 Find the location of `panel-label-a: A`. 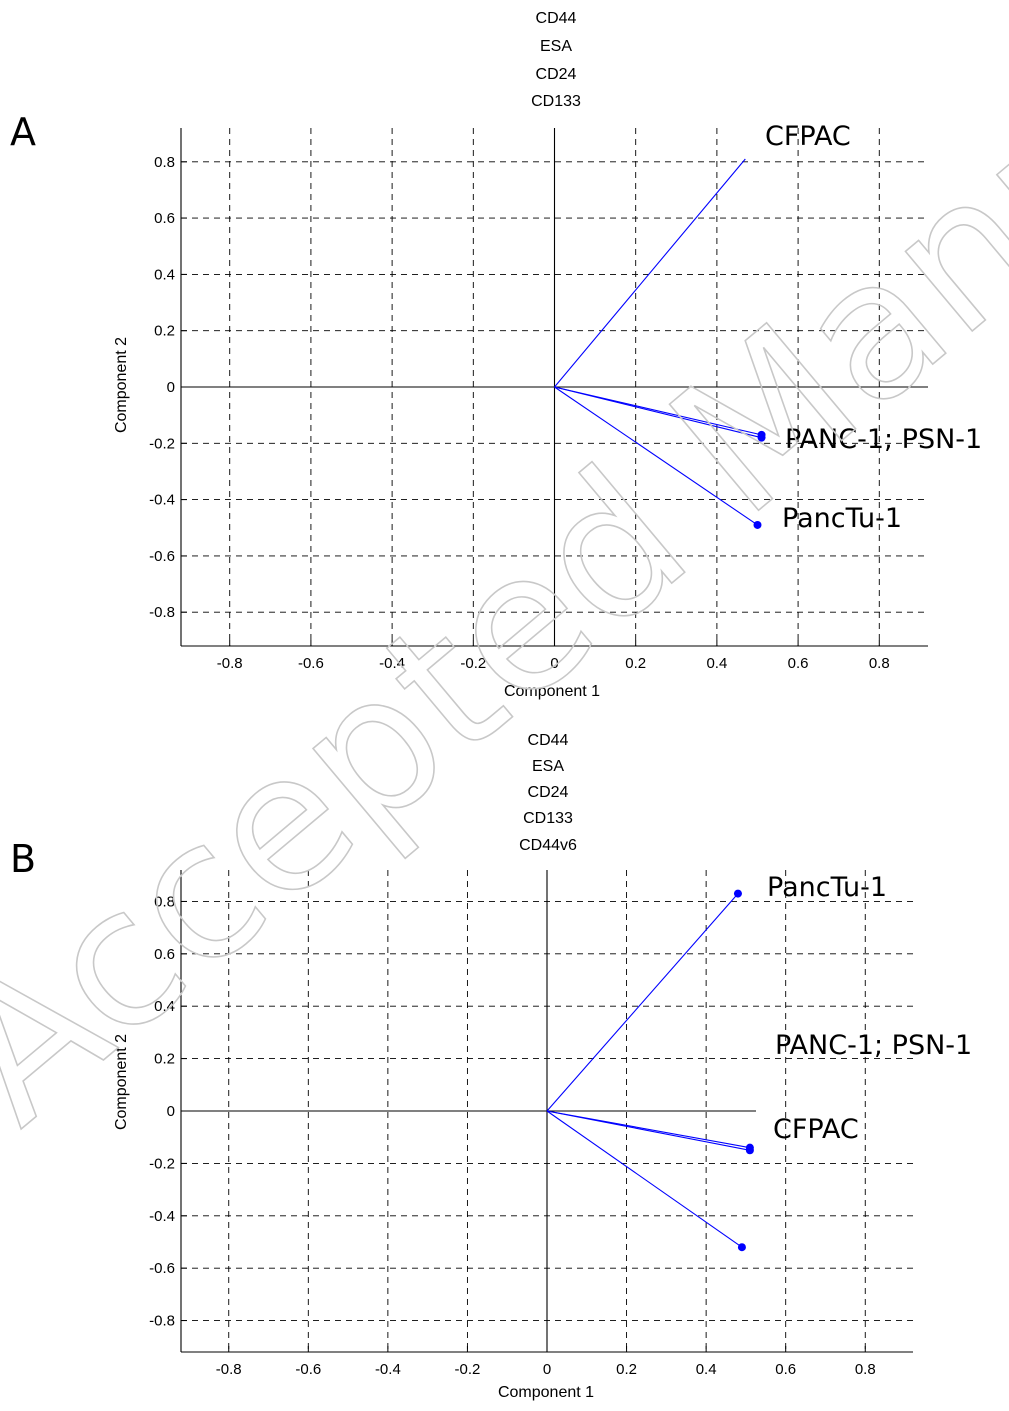

panel-label-a: A is located at coordinates (23, 132).